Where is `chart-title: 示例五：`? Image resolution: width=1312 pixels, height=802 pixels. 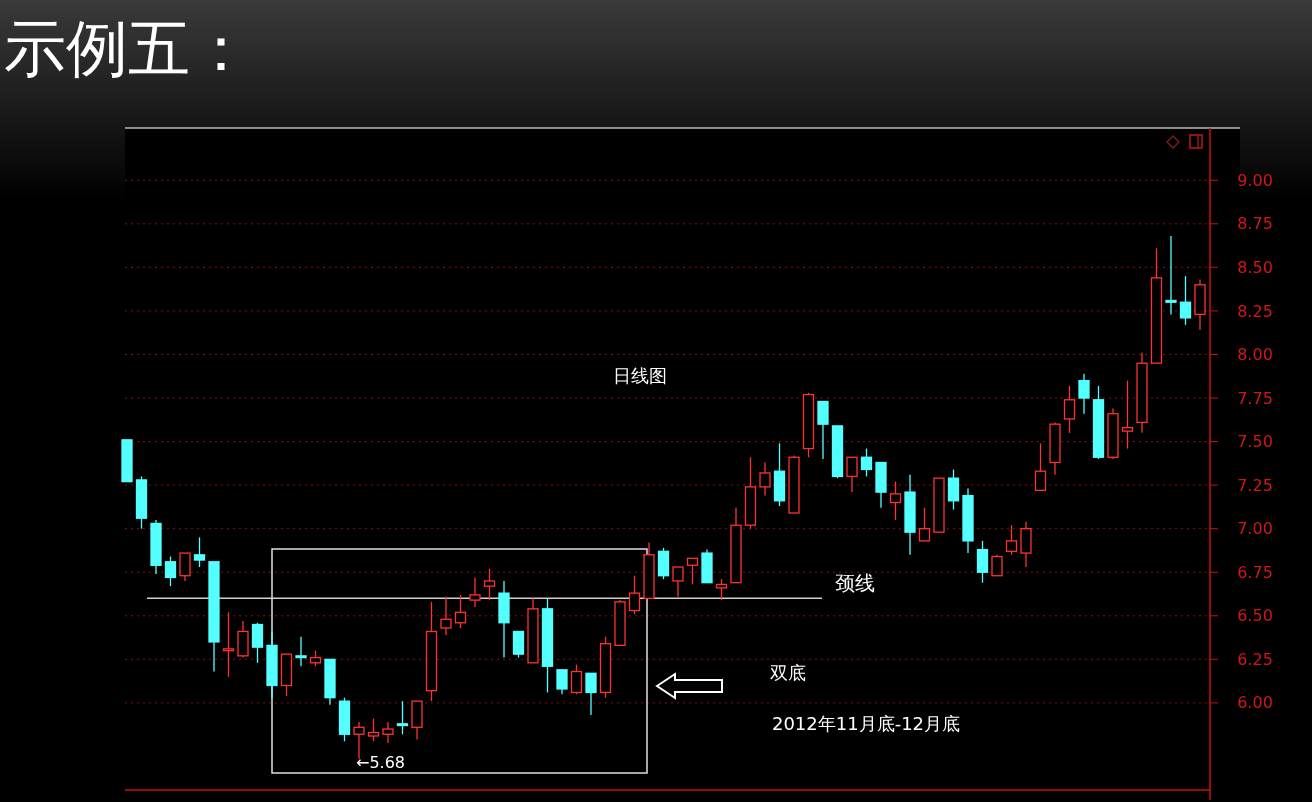
chart-title: 示例五： is located at coordinates (128, 48).